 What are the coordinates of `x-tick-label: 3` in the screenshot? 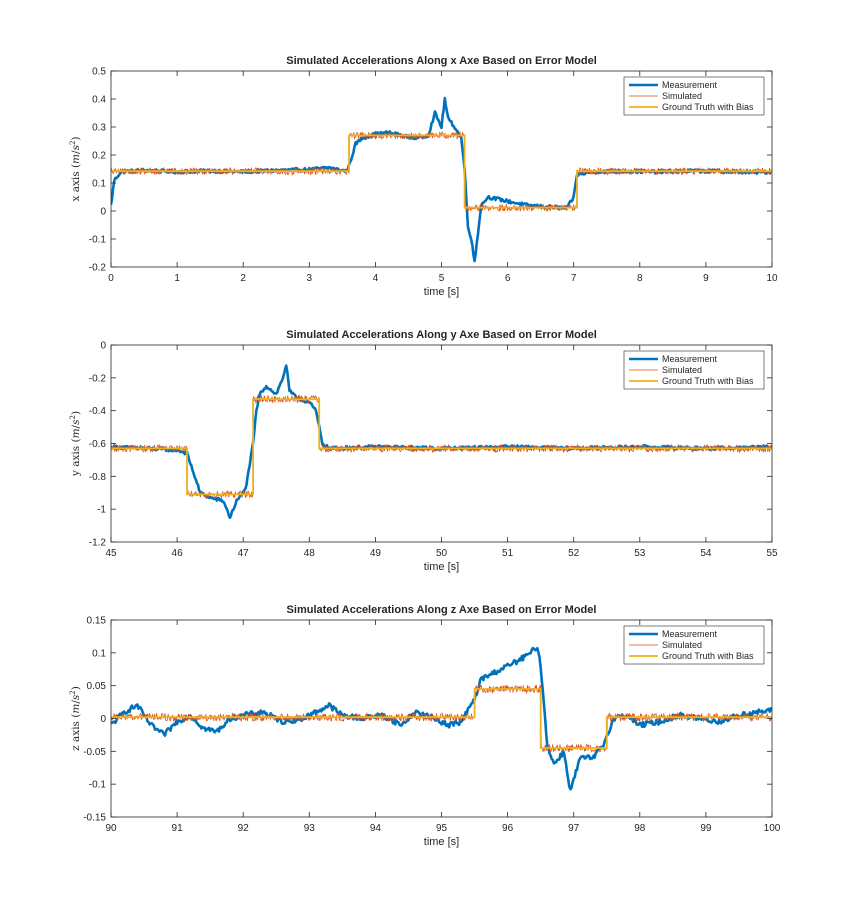 It's located at (310, 278).